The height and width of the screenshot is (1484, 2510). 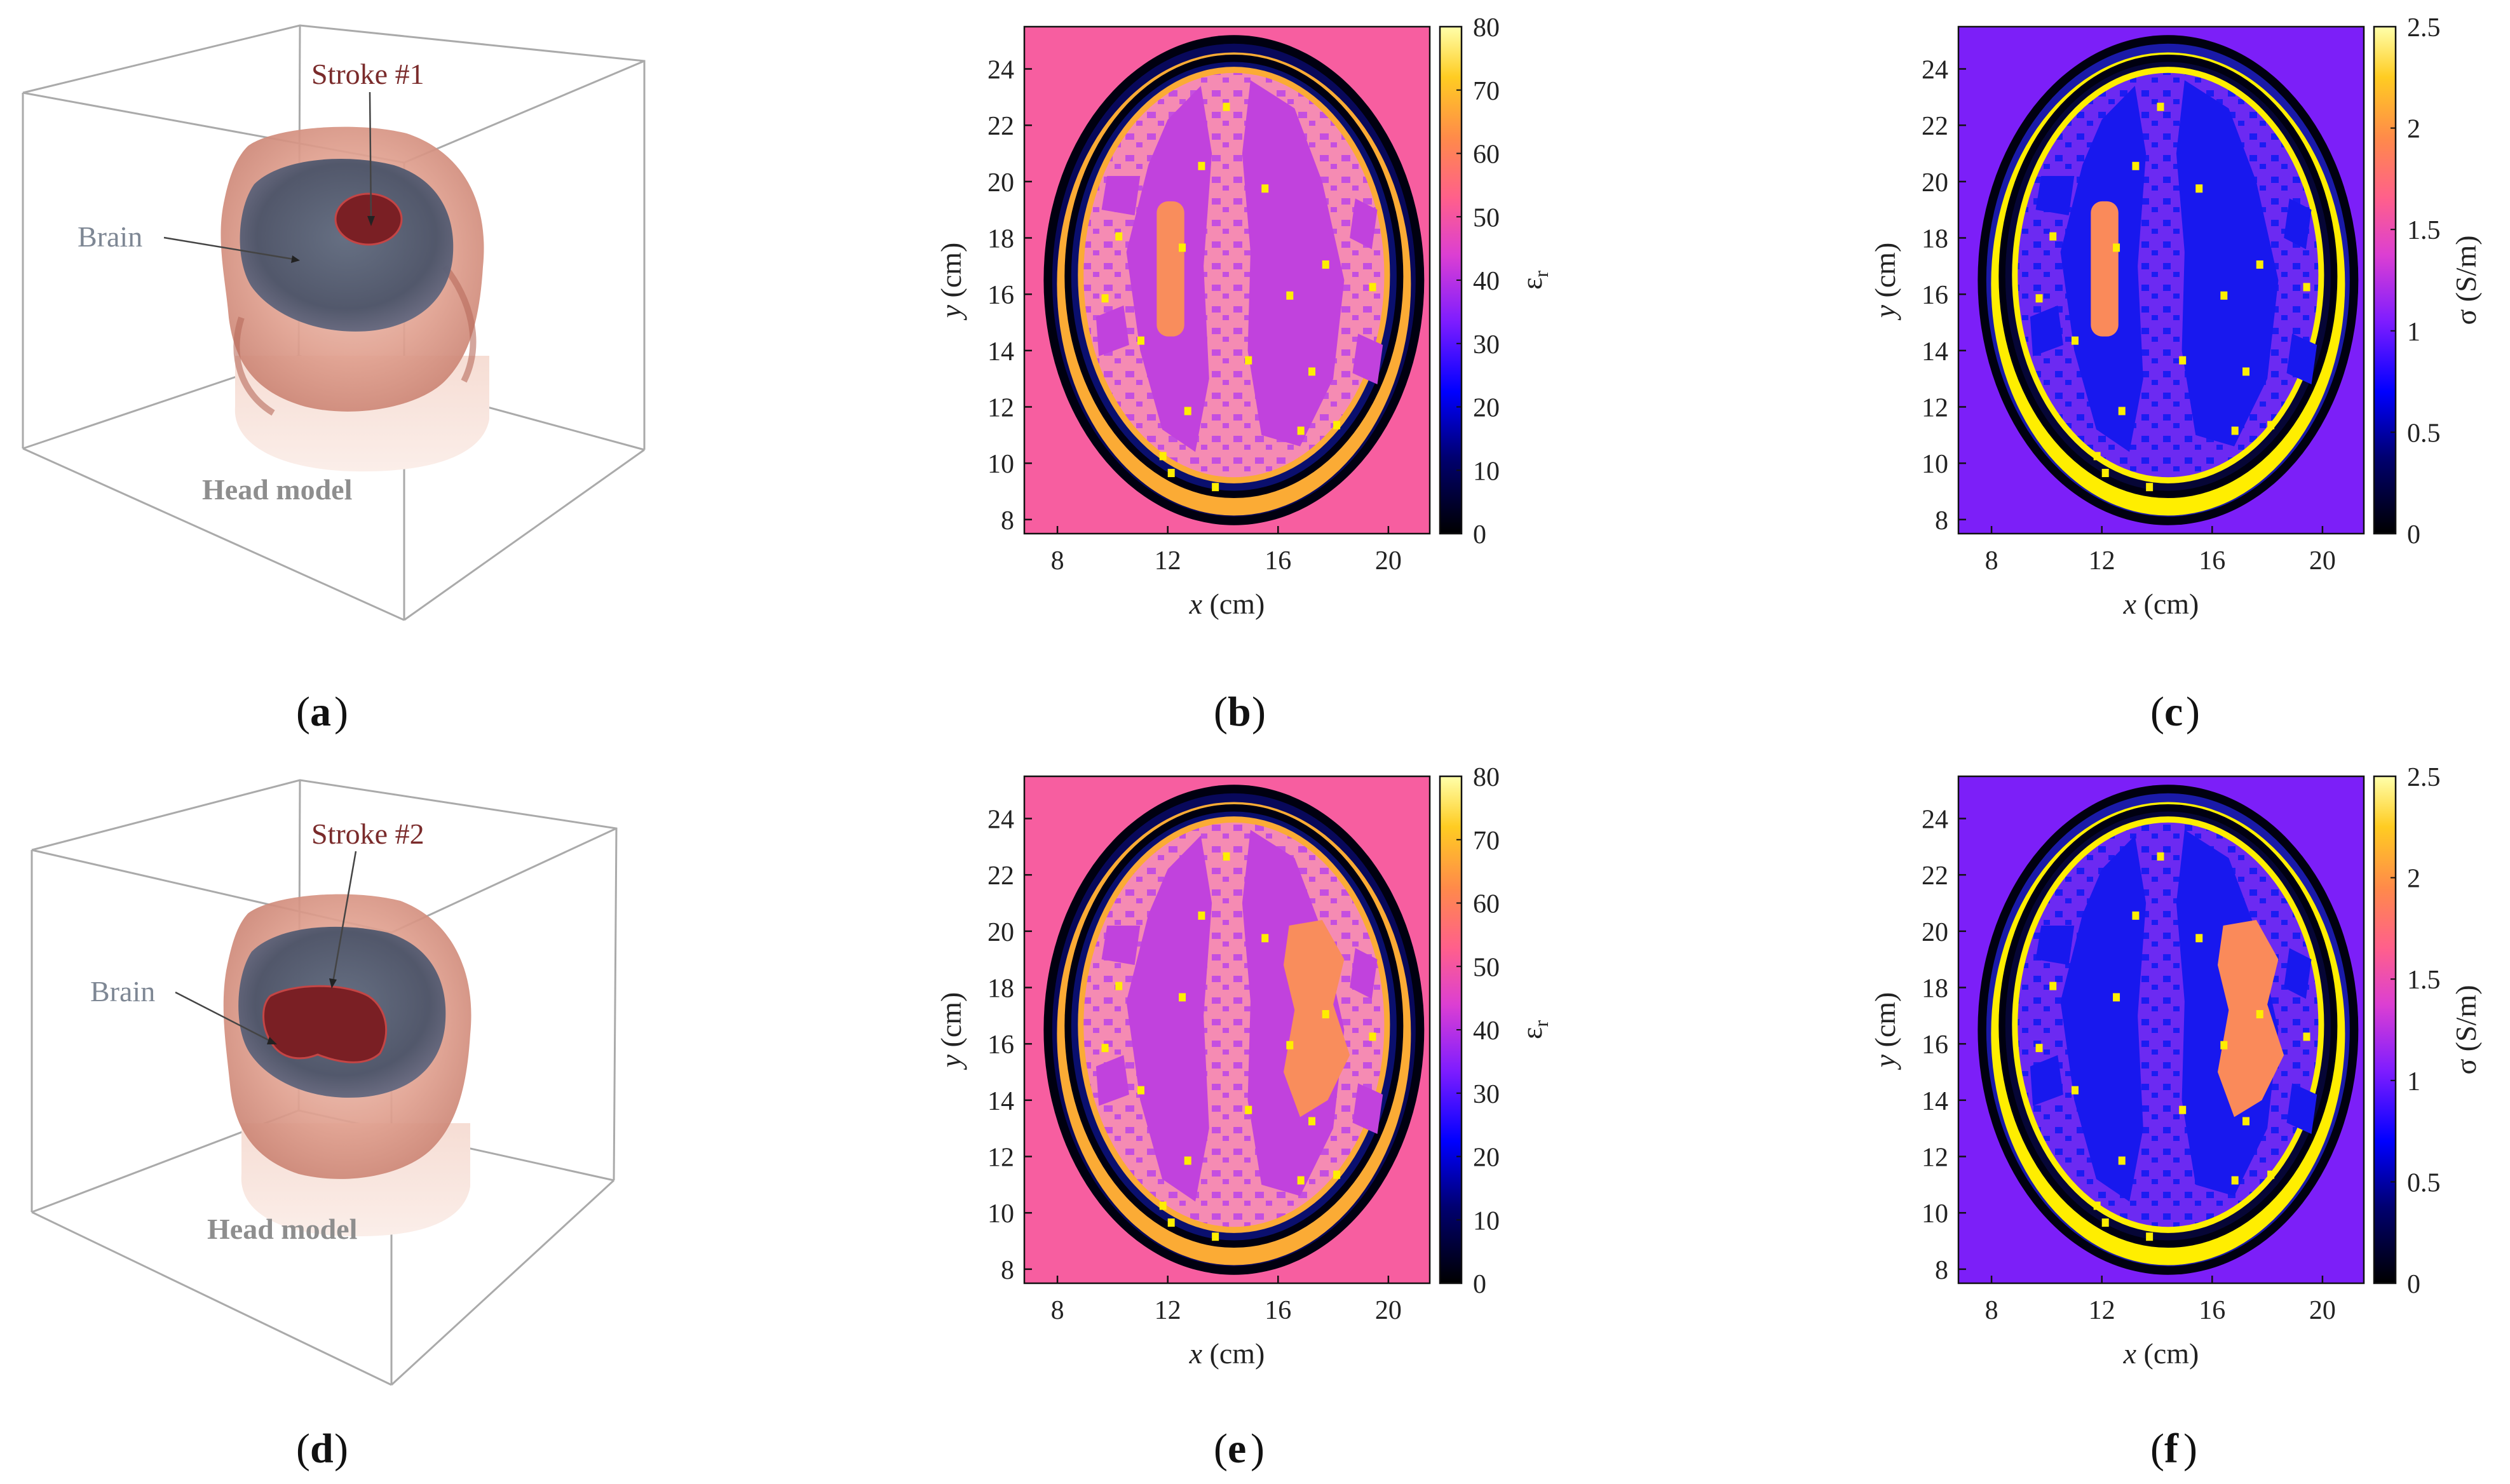 I want to click on colorbar-tick-label: 50, so click(x=1486, y=218).